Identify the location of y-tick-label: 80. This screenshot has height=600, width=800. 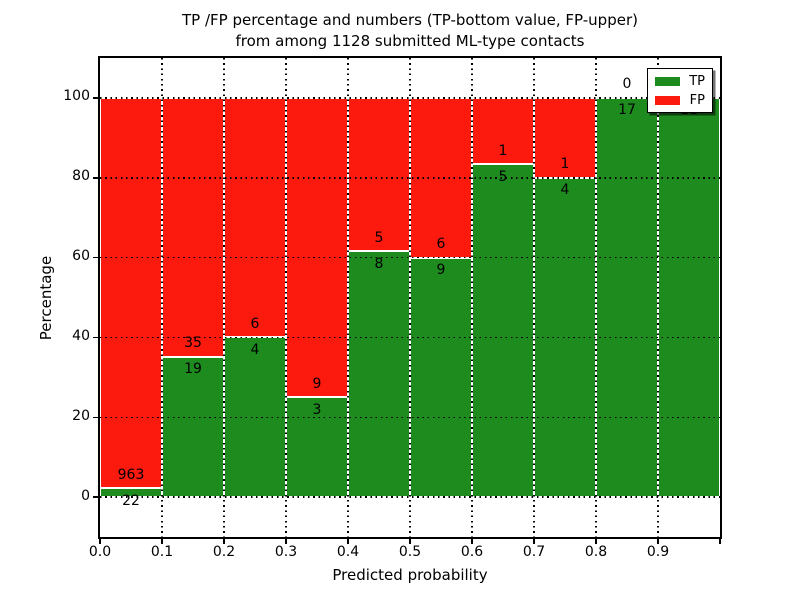
(81, 176).